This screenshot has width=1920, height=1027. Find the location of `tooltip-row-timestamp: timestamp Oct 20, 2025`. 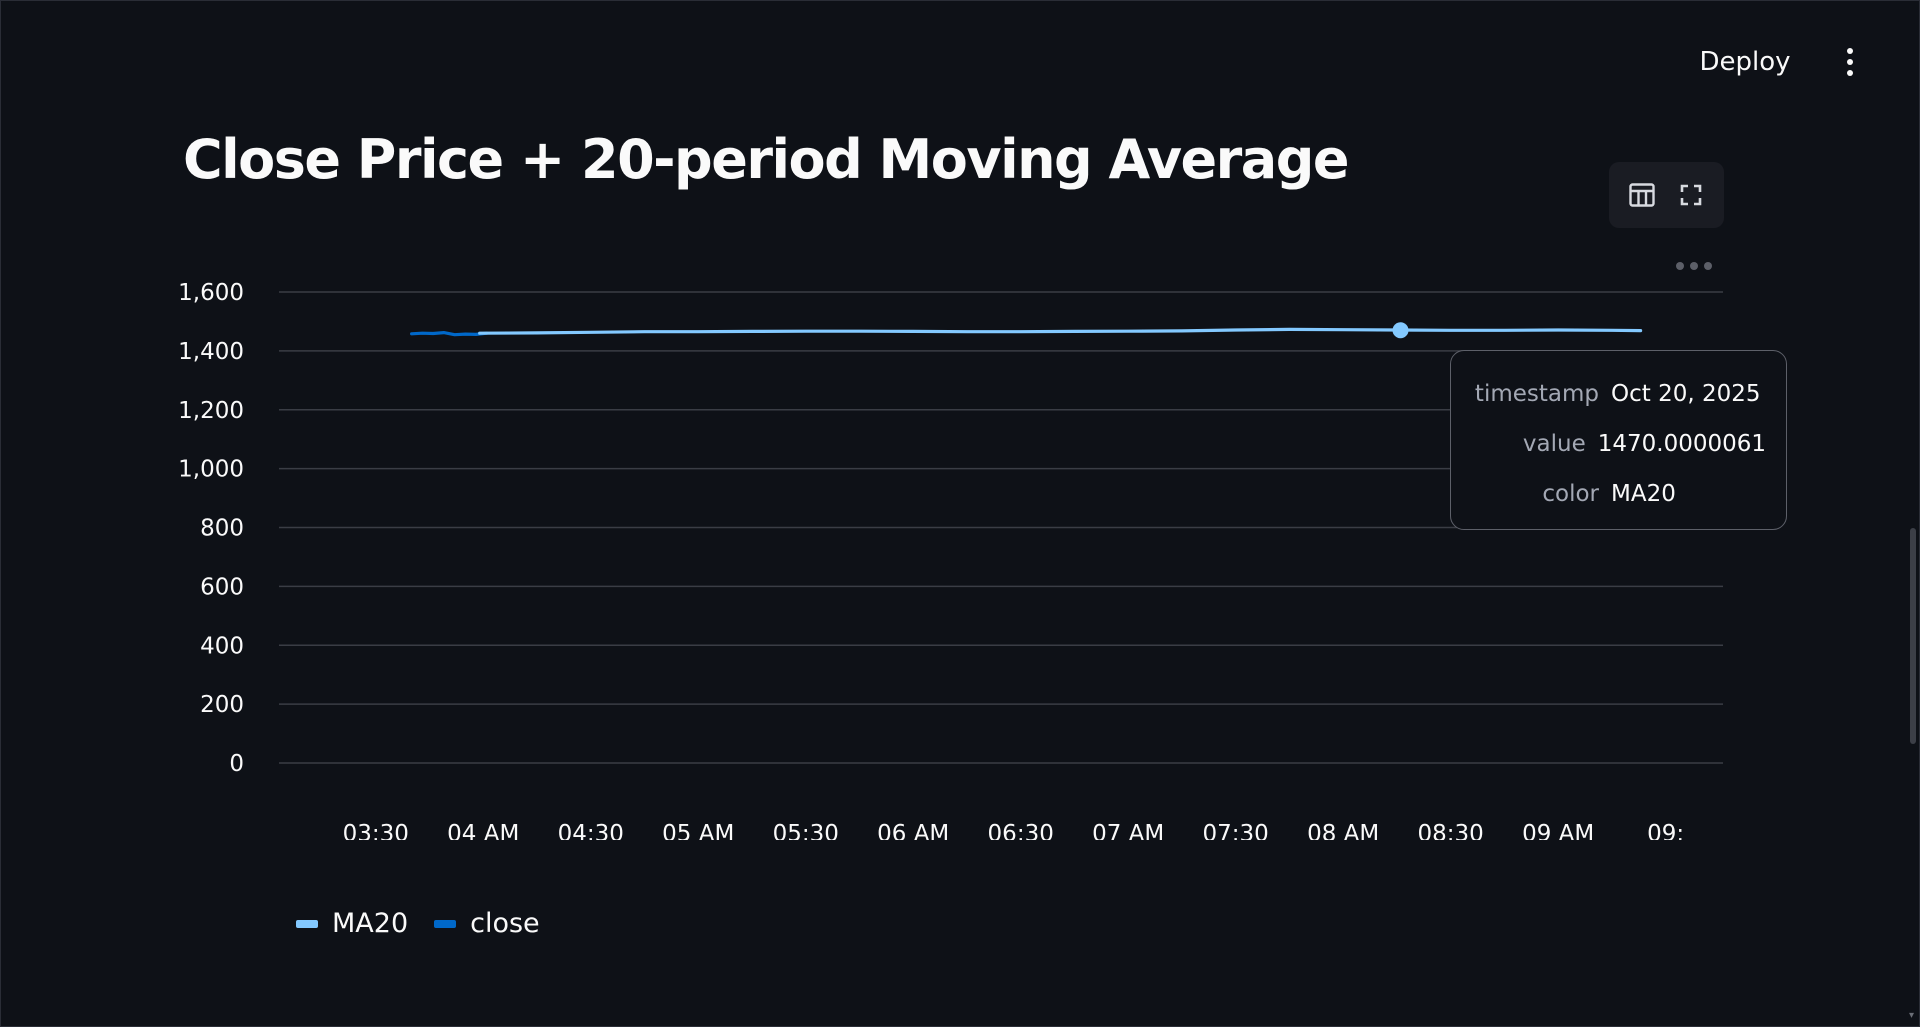

tooltip-row-timestamp: timestamp Oct 20, 2025 is located at coordinates (1618, 394).